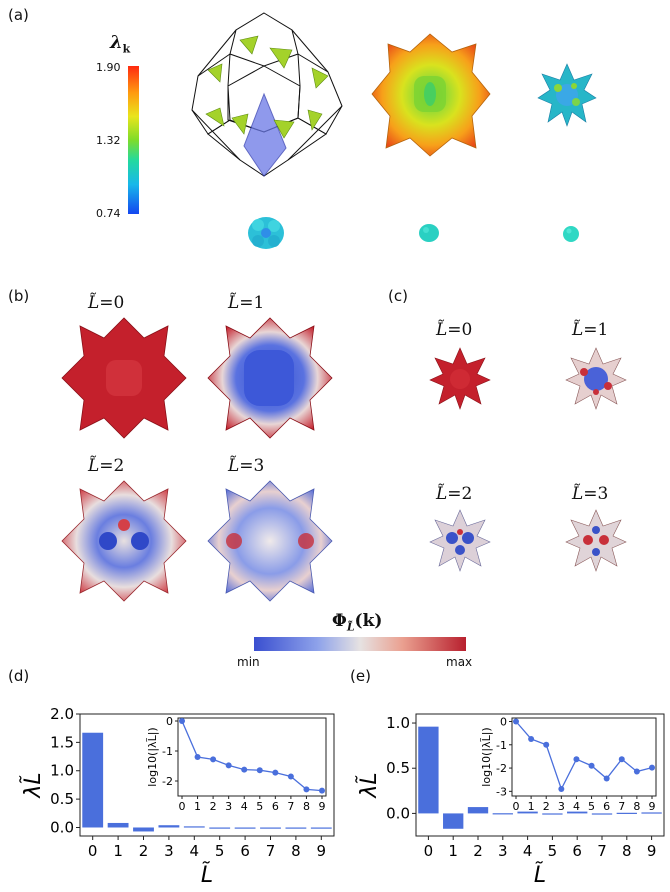  Describe the element at coordinates (248, 662) in the screenshot. I see `colorbar-phi-min: min` at that location.